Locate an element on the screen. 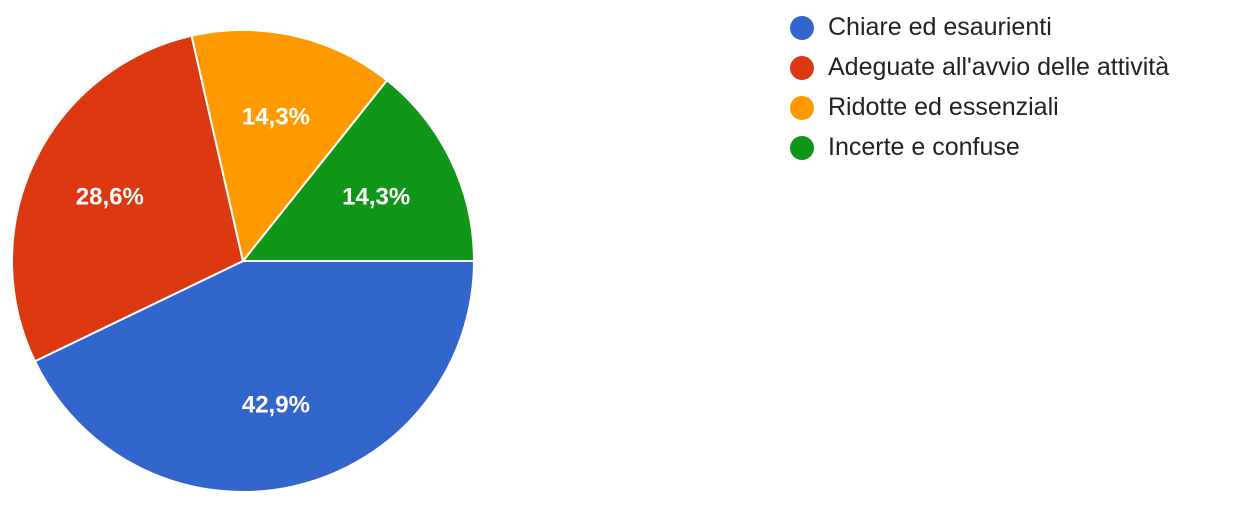  legend-item-3: Incerte e confuse is located at coordinates (979, 147).